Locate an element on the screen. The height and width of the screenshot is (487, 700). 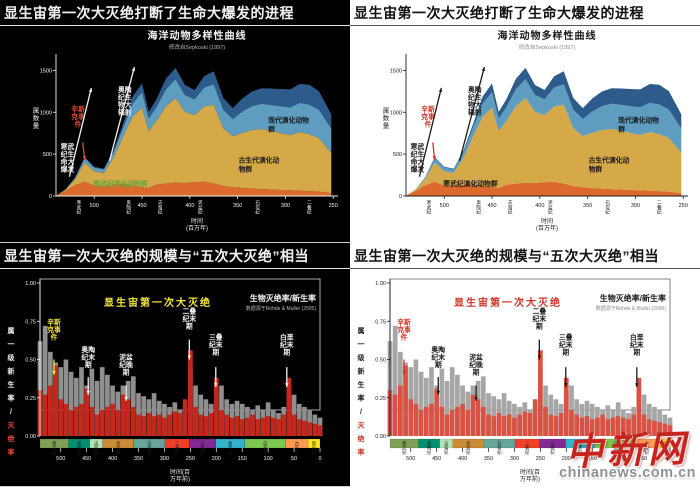
svg-text: 150 is located at coordinates (242, 459).